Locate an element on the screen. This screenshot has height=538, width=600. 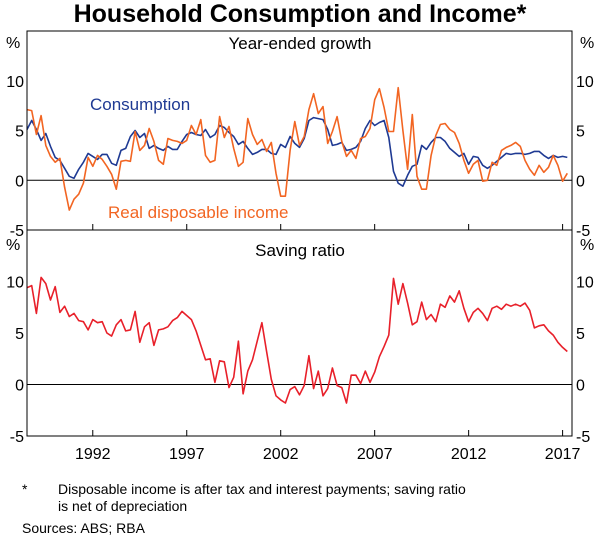
top-left-axis-labels: -5 0 5 10 is located at coordinates (15, 157).